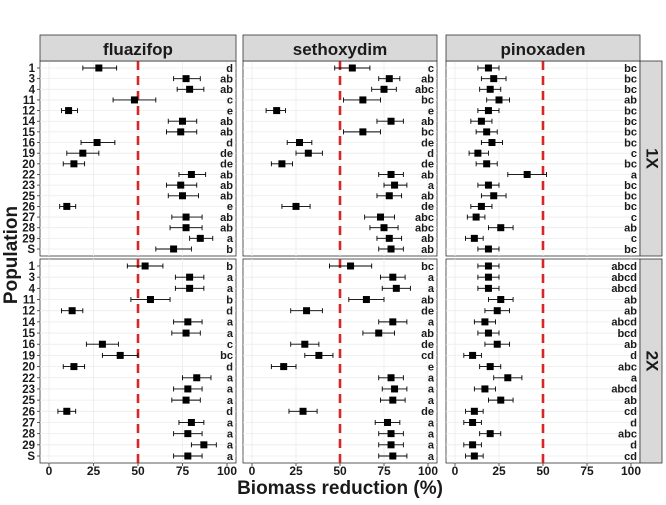 The width and height of the screenshot is (666, 505). Describe the element at coordinates (226, 165) in the screenshot. I see `letter-label-fluazifop-1X: de` at that location.